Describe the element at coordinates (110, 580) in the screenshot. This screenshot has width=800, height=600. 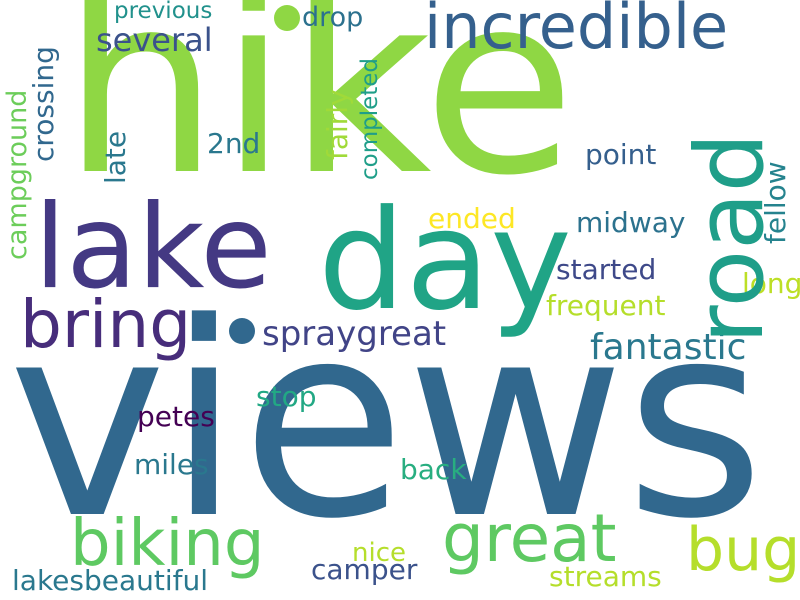
I see `word-lakesbeautiful: lakesbeautiful` at that location.